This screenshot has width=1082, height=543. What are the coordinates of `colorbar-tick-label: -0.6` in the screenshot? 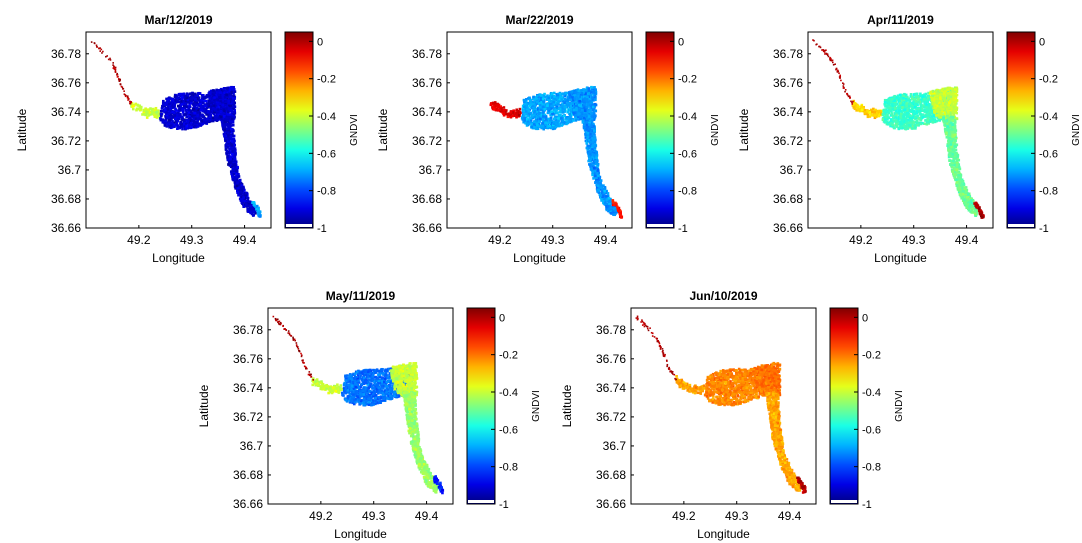 It's located at (326, 154).